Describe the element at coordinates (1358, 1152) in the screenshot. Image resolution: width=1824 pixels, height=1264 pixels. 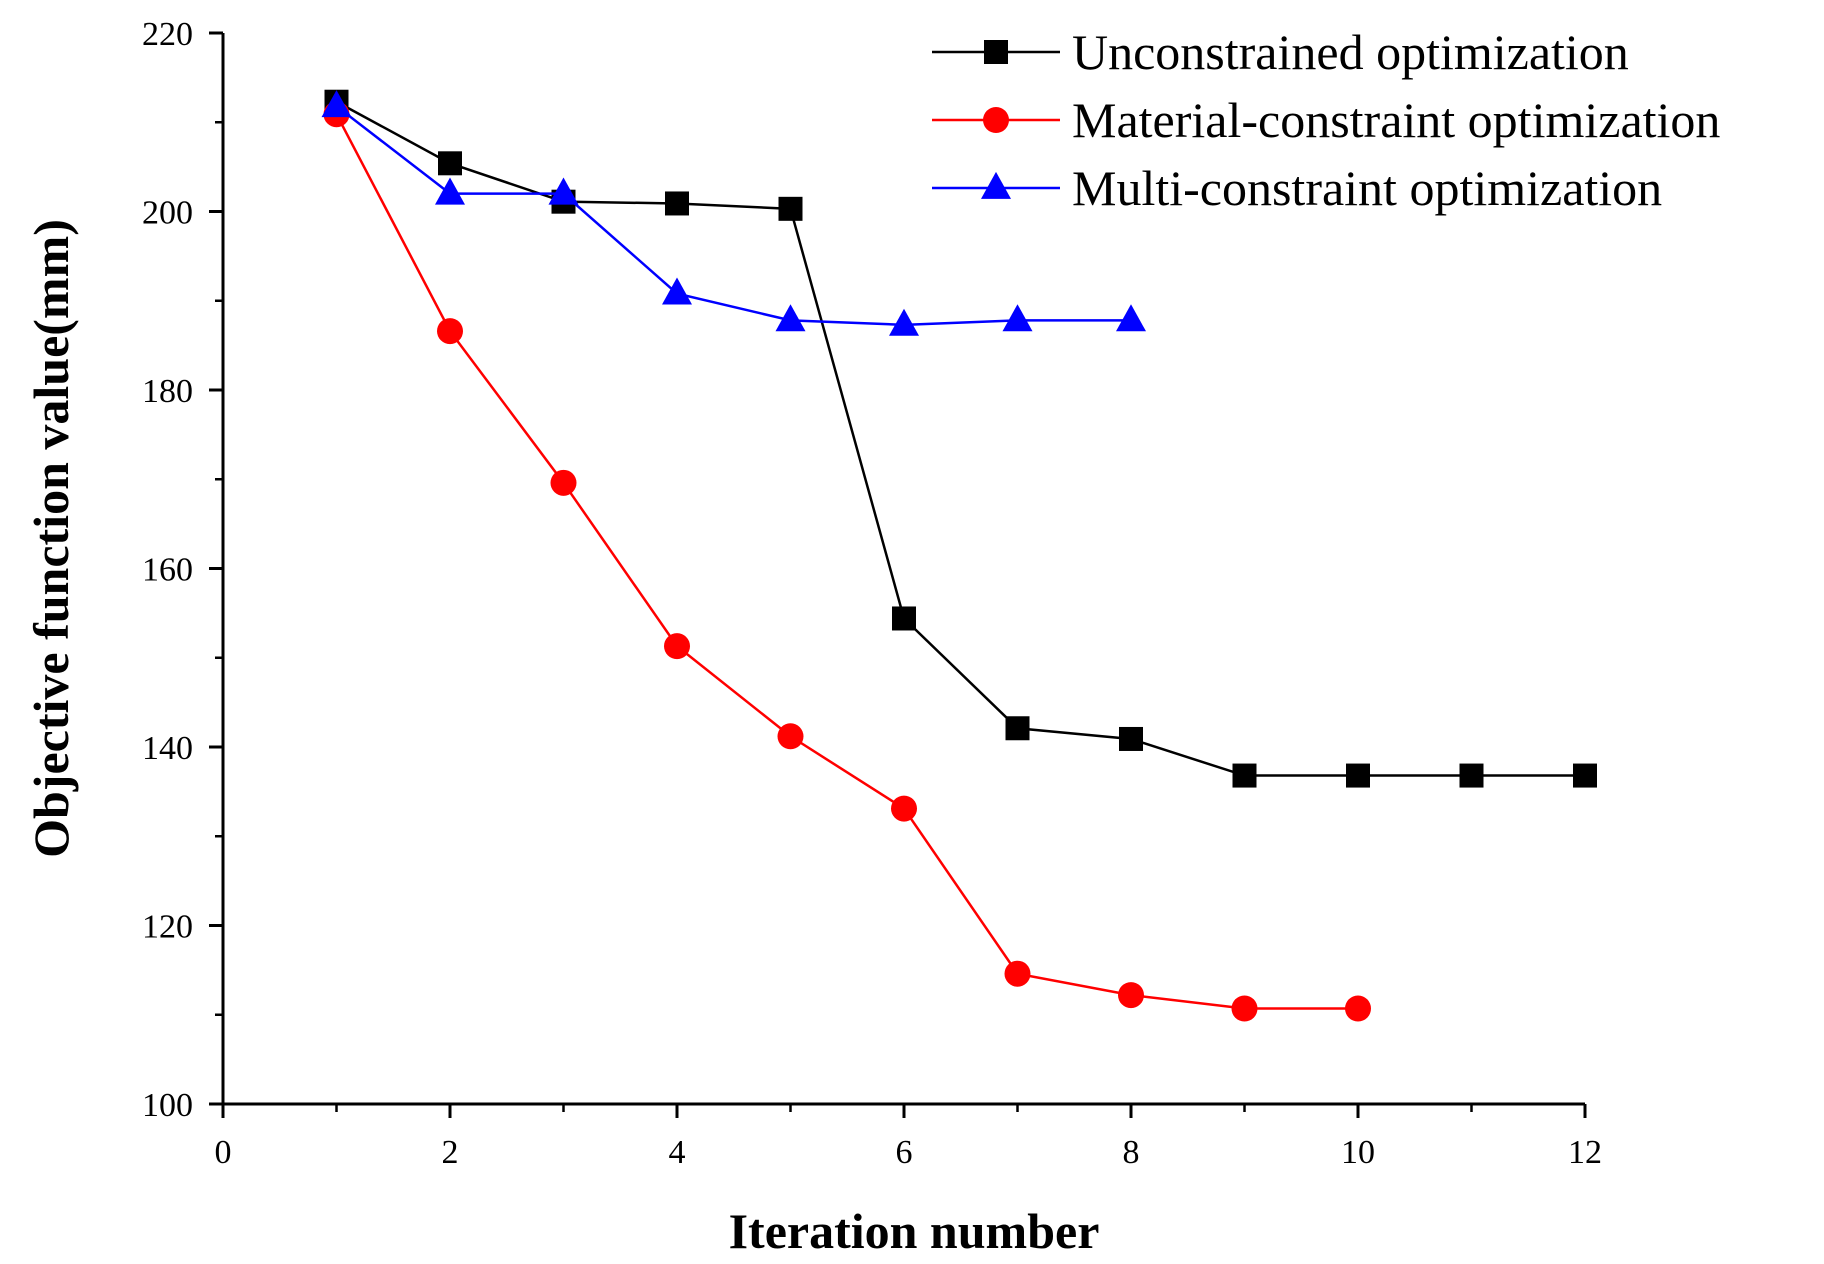
I see `x-tick-label: 10` at that location.